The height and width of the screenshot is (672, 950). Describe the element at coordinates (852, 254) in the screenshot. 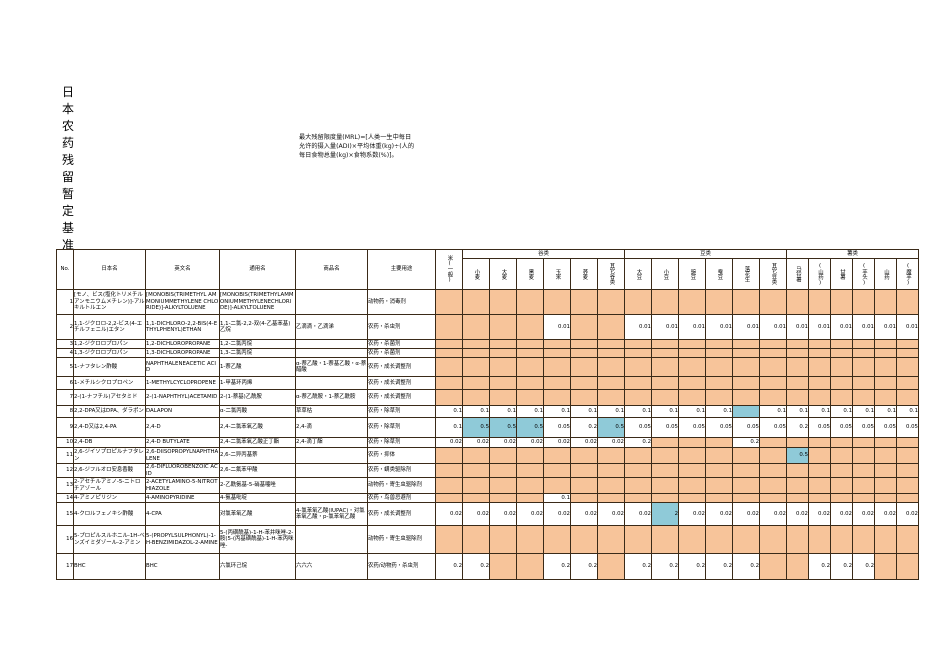

I see `group-header-tubers: 薯类` at that location.